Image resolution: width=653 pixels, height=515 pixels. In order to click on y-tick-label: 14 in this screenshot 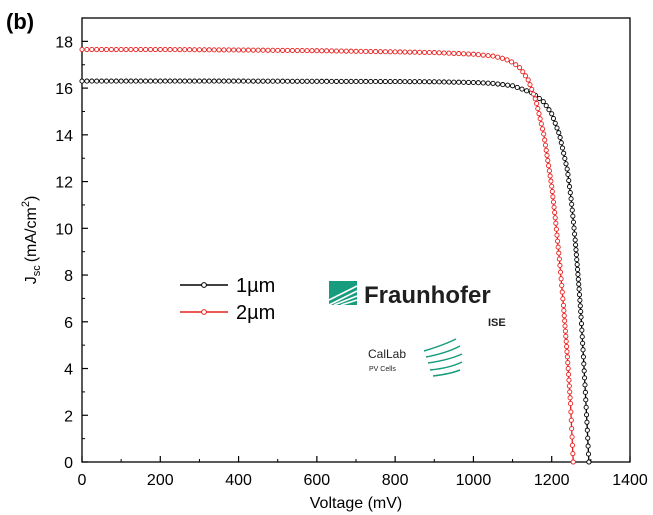, I will do `click(64, 136)`.